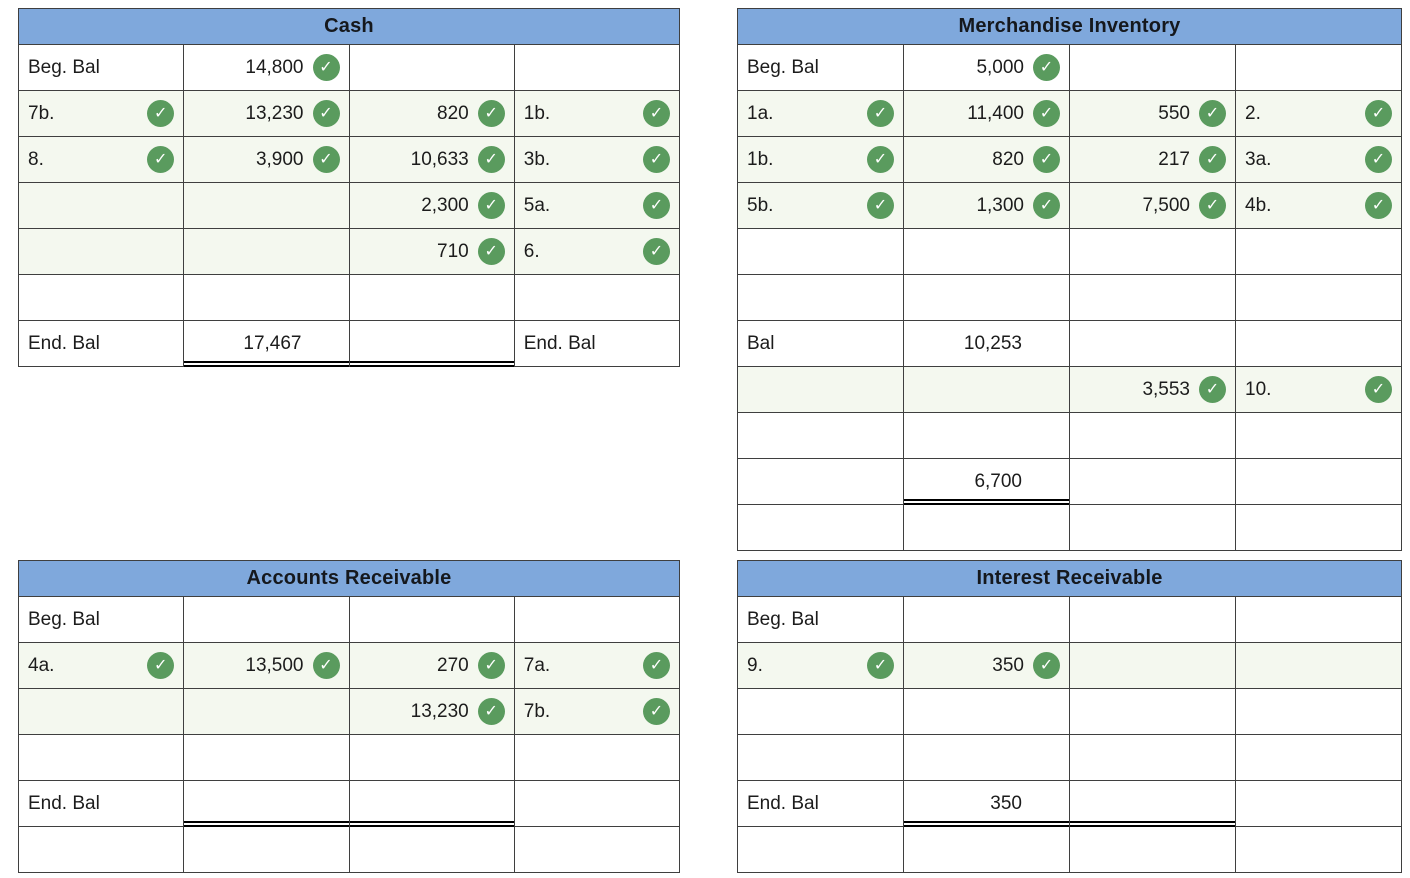 This screenshot has height=878, width=1410. Describe the element at coordinates (274, 665) in the screenshot. I see `cell-text: 13,500` at that location.